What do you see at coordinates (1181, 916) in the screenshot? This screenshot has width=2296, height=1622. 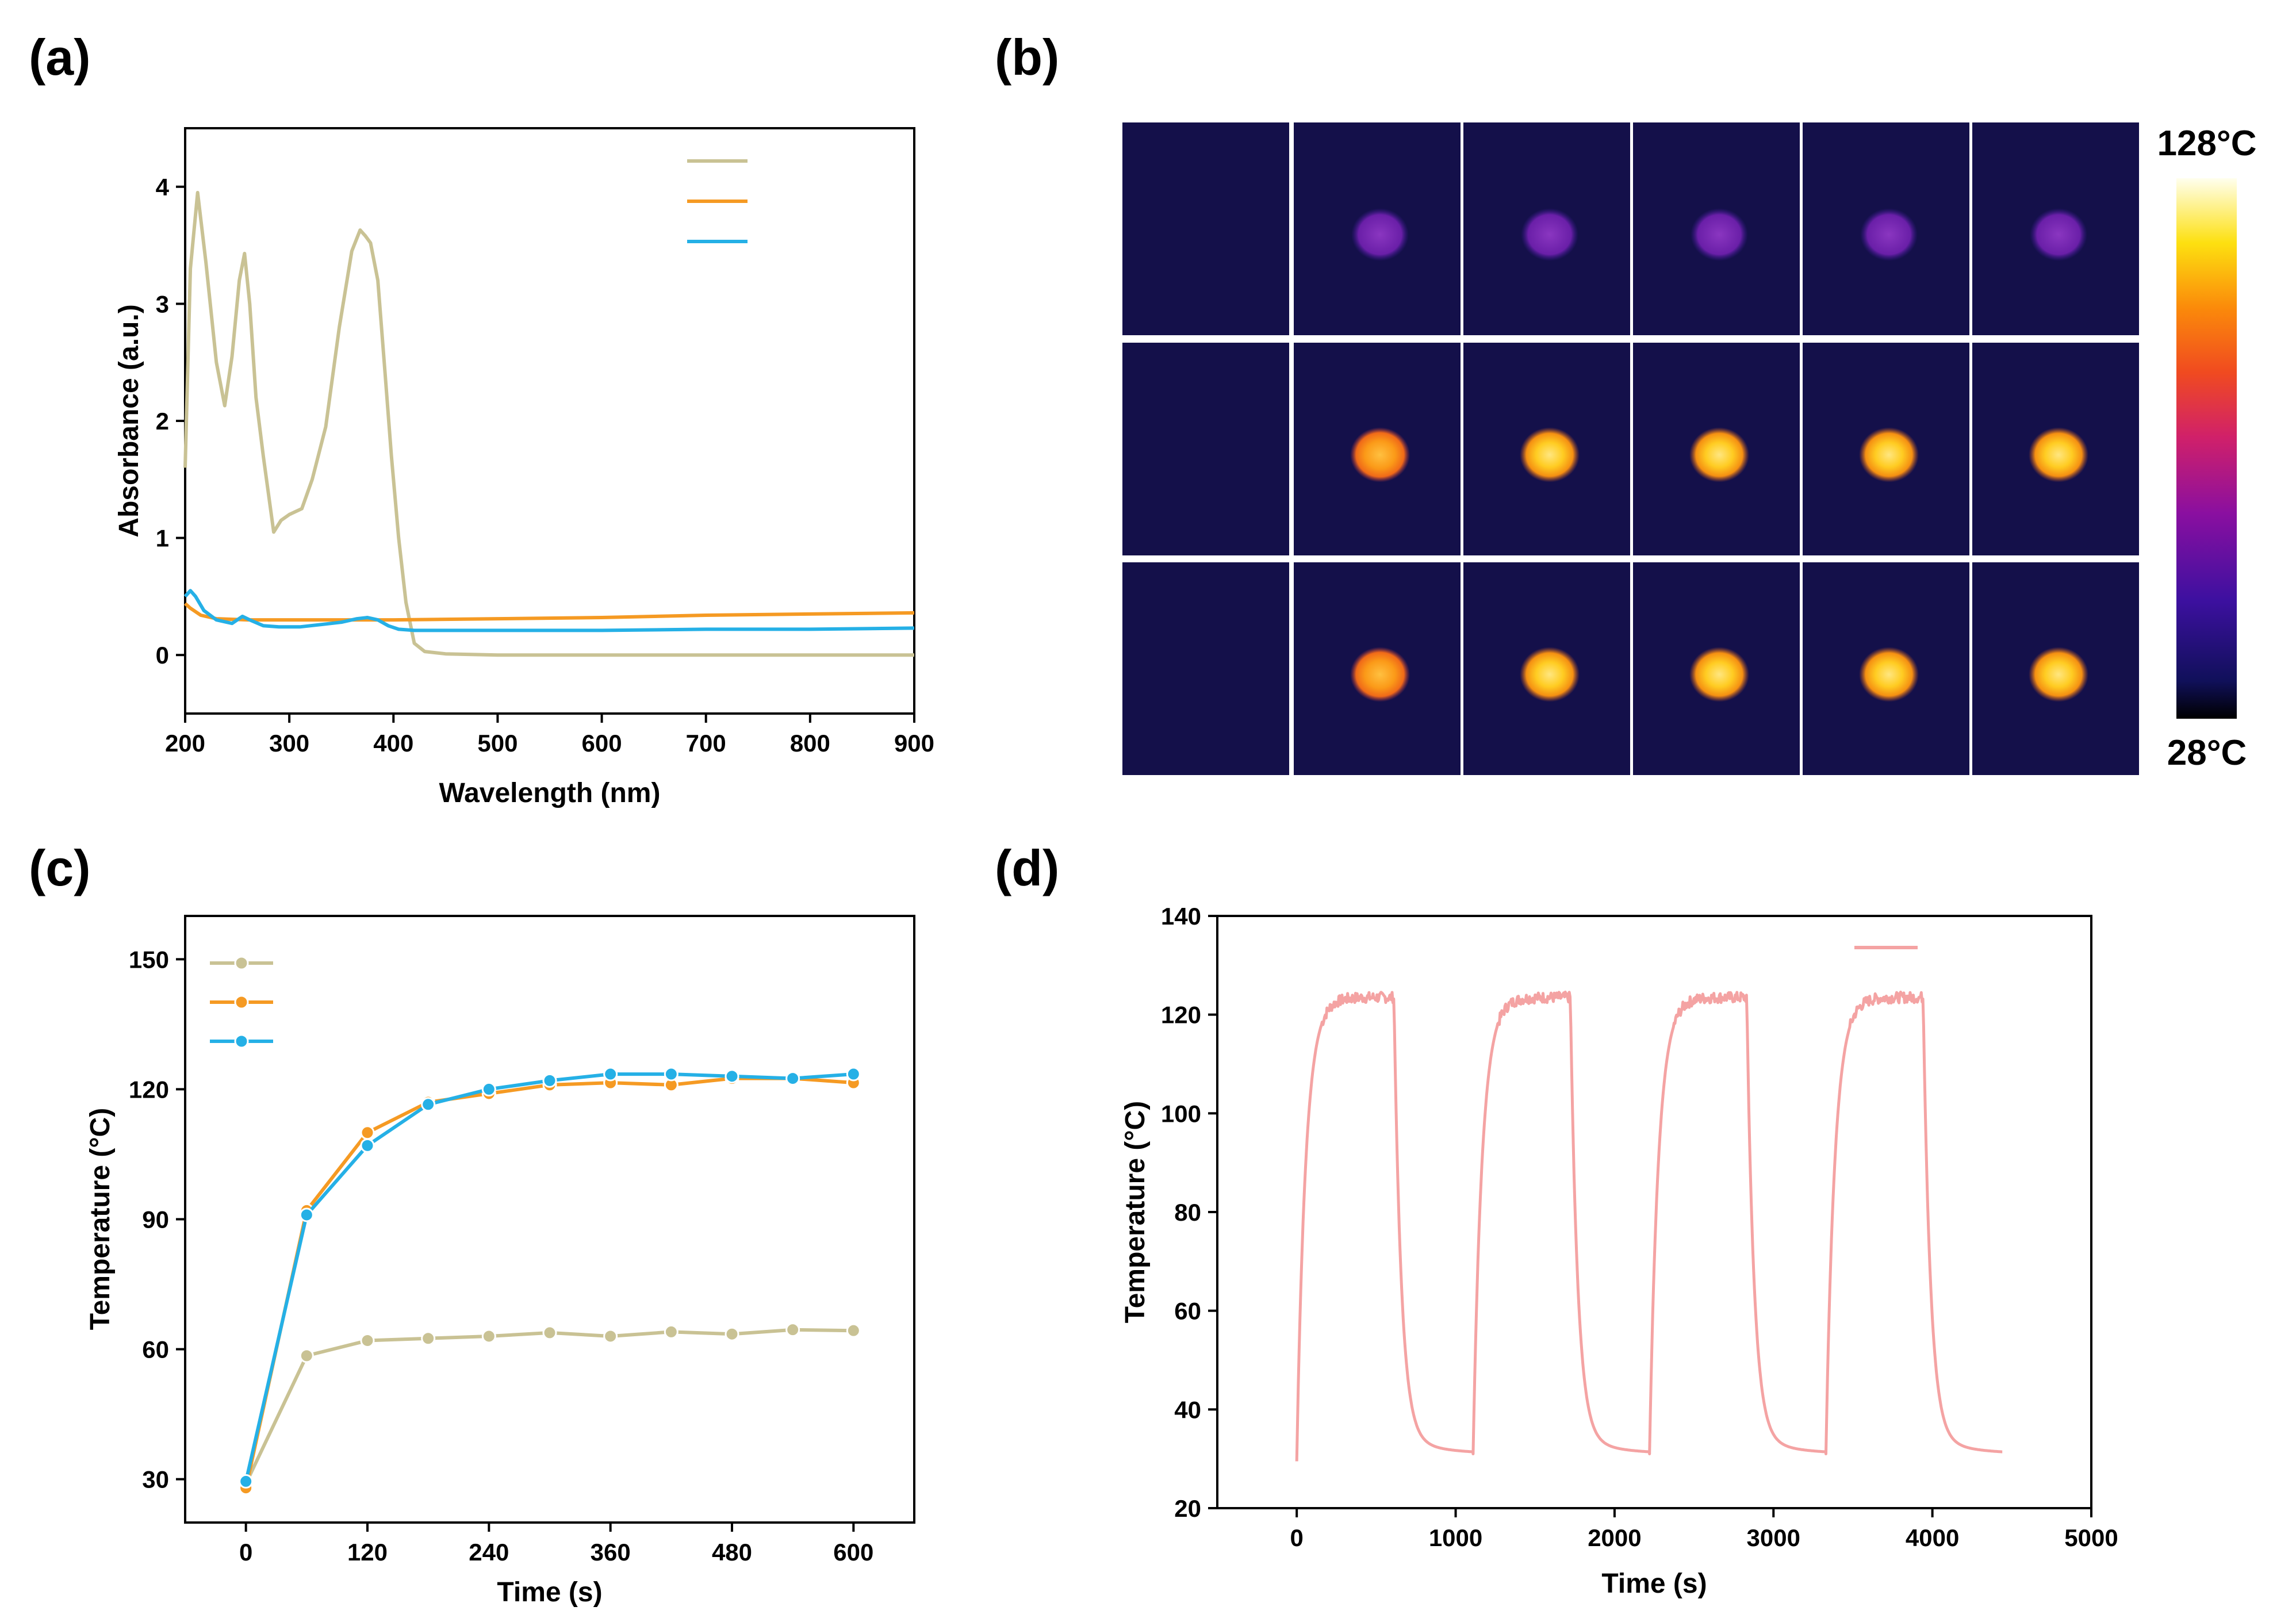 I see `y-tick-label-d: 140` at bounding box center [1181, 916].